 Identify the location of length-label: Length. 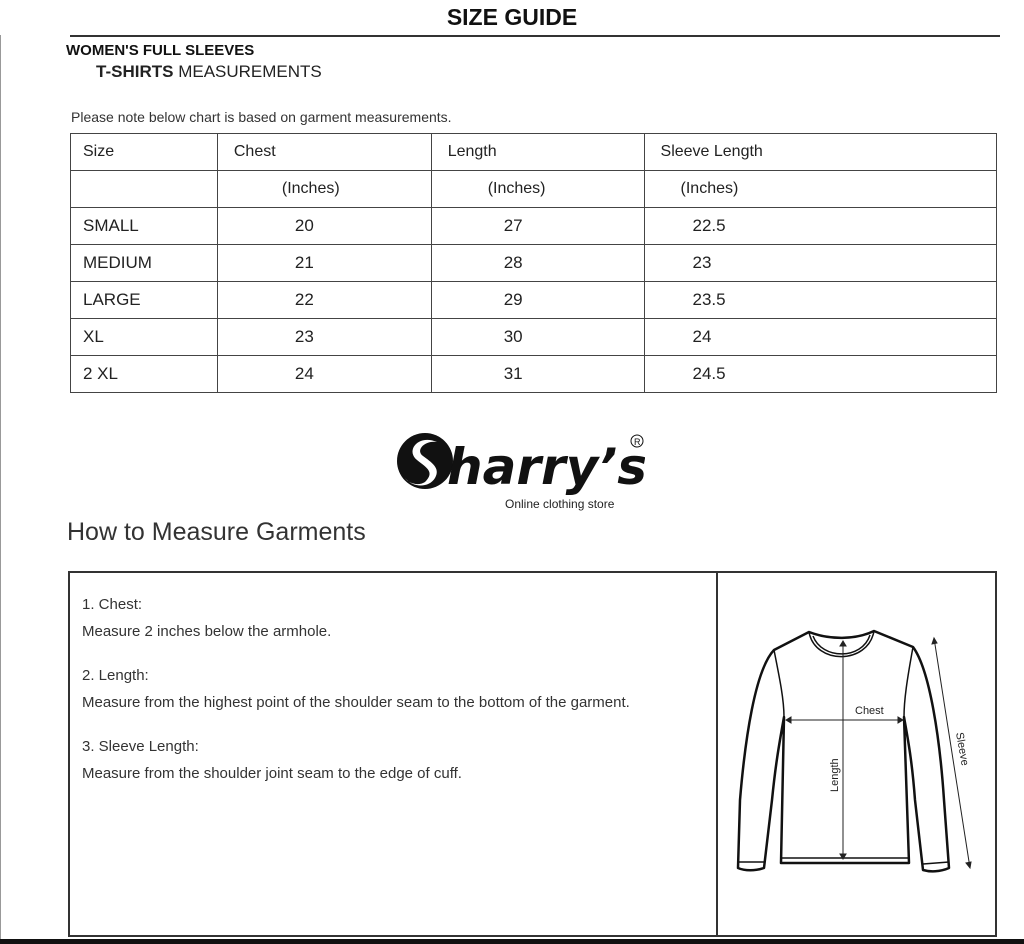
(835, 775).